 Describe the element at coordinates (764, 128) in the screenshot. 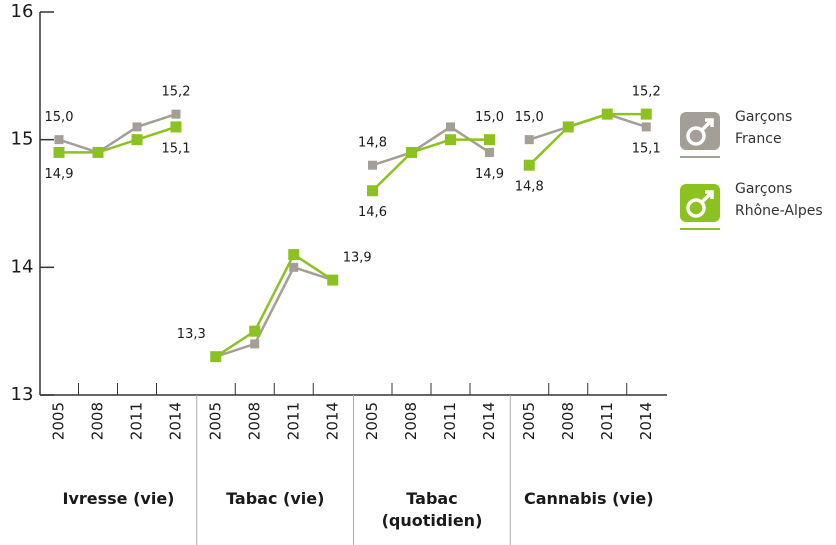

I see `legend-label: Garçons France` at that location.